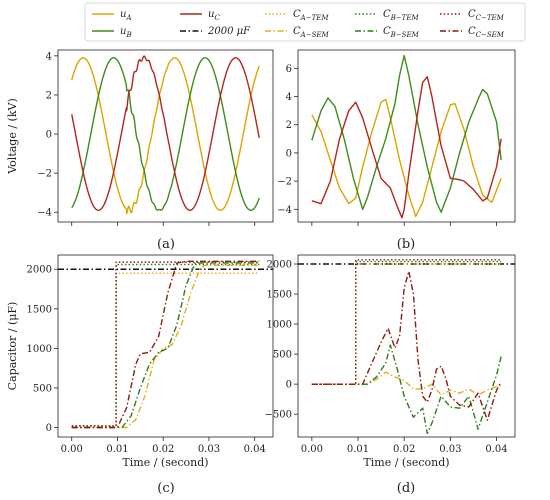 This screenshot has height=500, width=550. I want to click on panel-label-d: (d), so click(406, 488).